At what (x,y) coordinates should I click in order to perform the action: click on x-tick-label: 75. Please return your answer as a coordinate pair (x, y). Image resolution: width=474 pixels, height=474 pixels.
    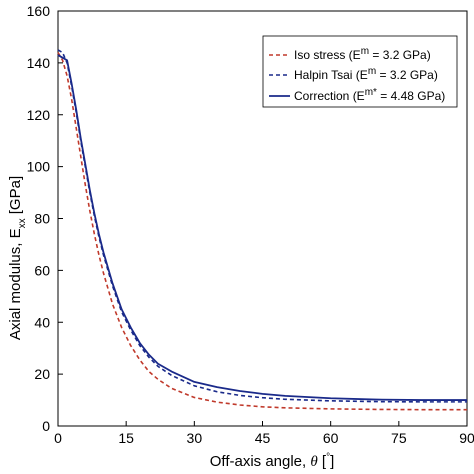
    Looking at the image, I should click on (399, 438).